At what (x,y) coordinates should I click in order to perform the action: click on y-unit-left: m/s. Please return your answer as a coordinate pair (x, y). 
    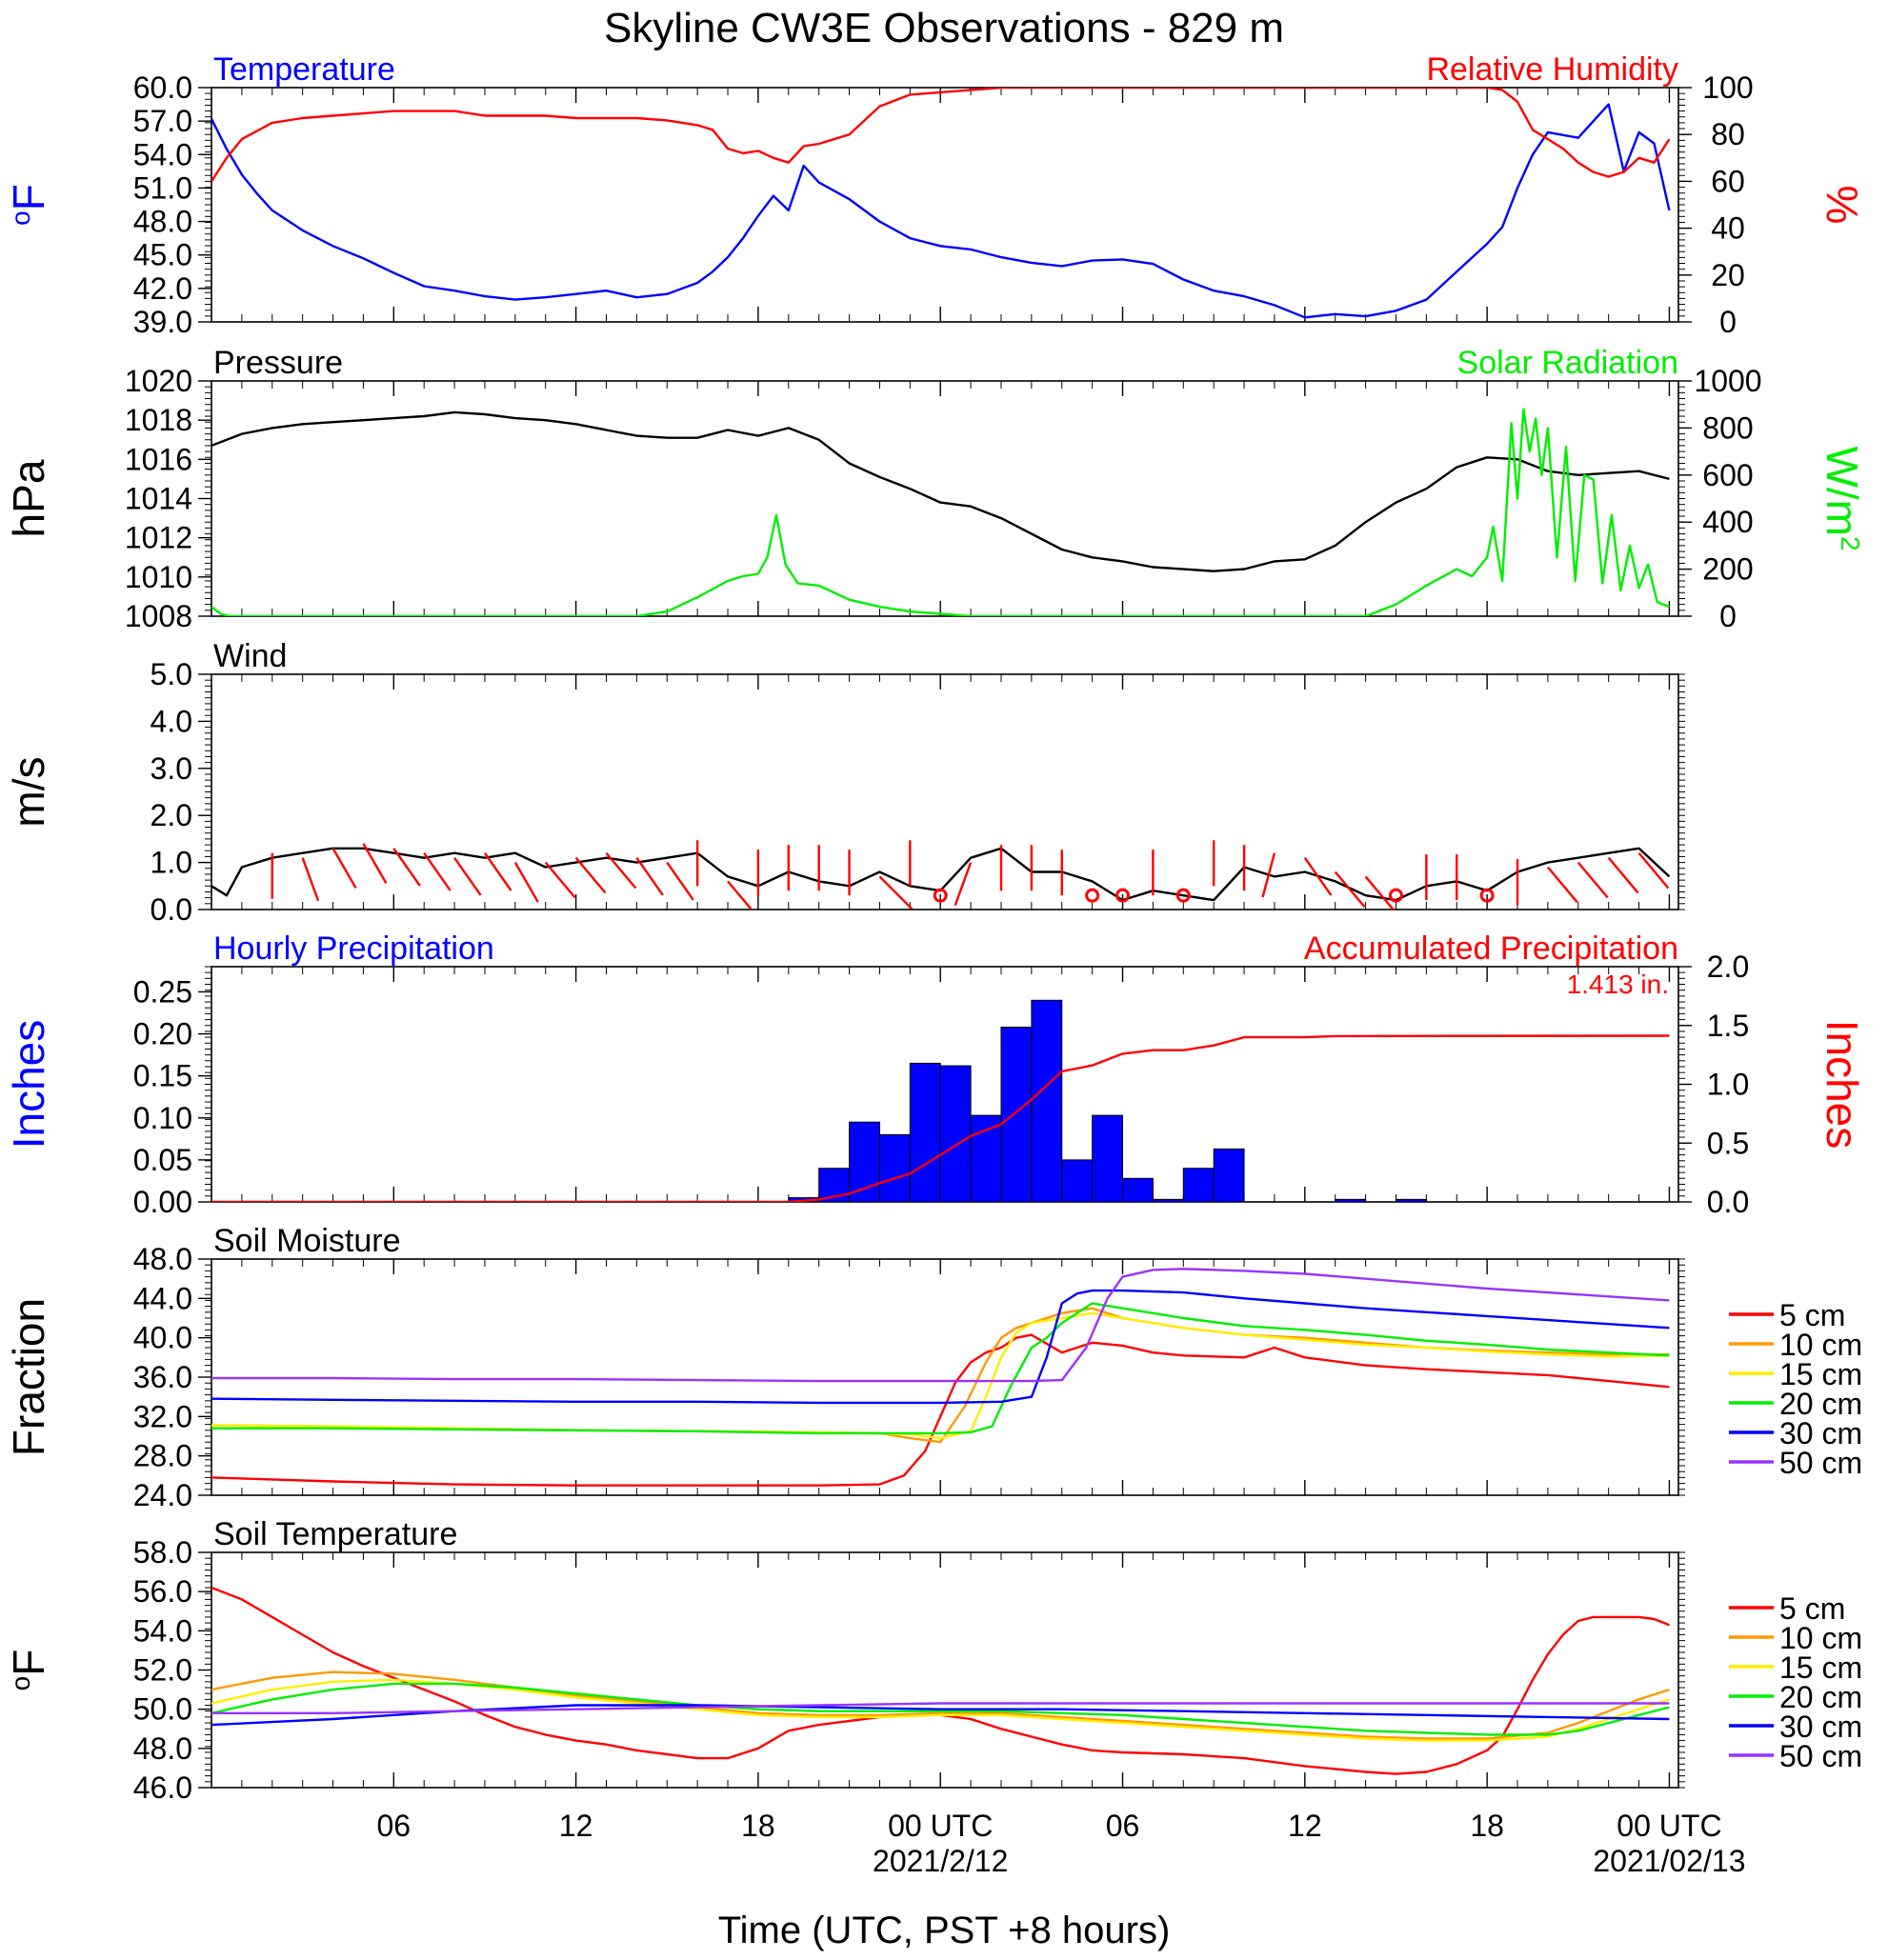
    Looking at the image, I should click on (28, 791).